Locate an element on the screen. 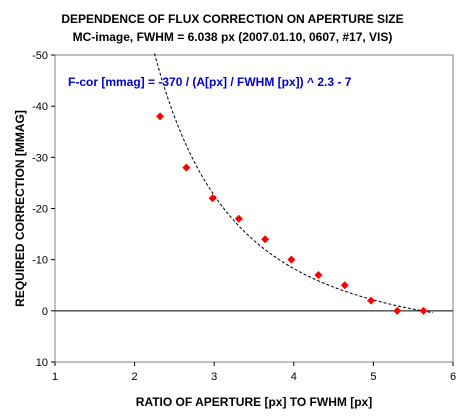 This screenshot has height=416, width=465. y-tick-label: -10 is located at coordinates (40, 261).